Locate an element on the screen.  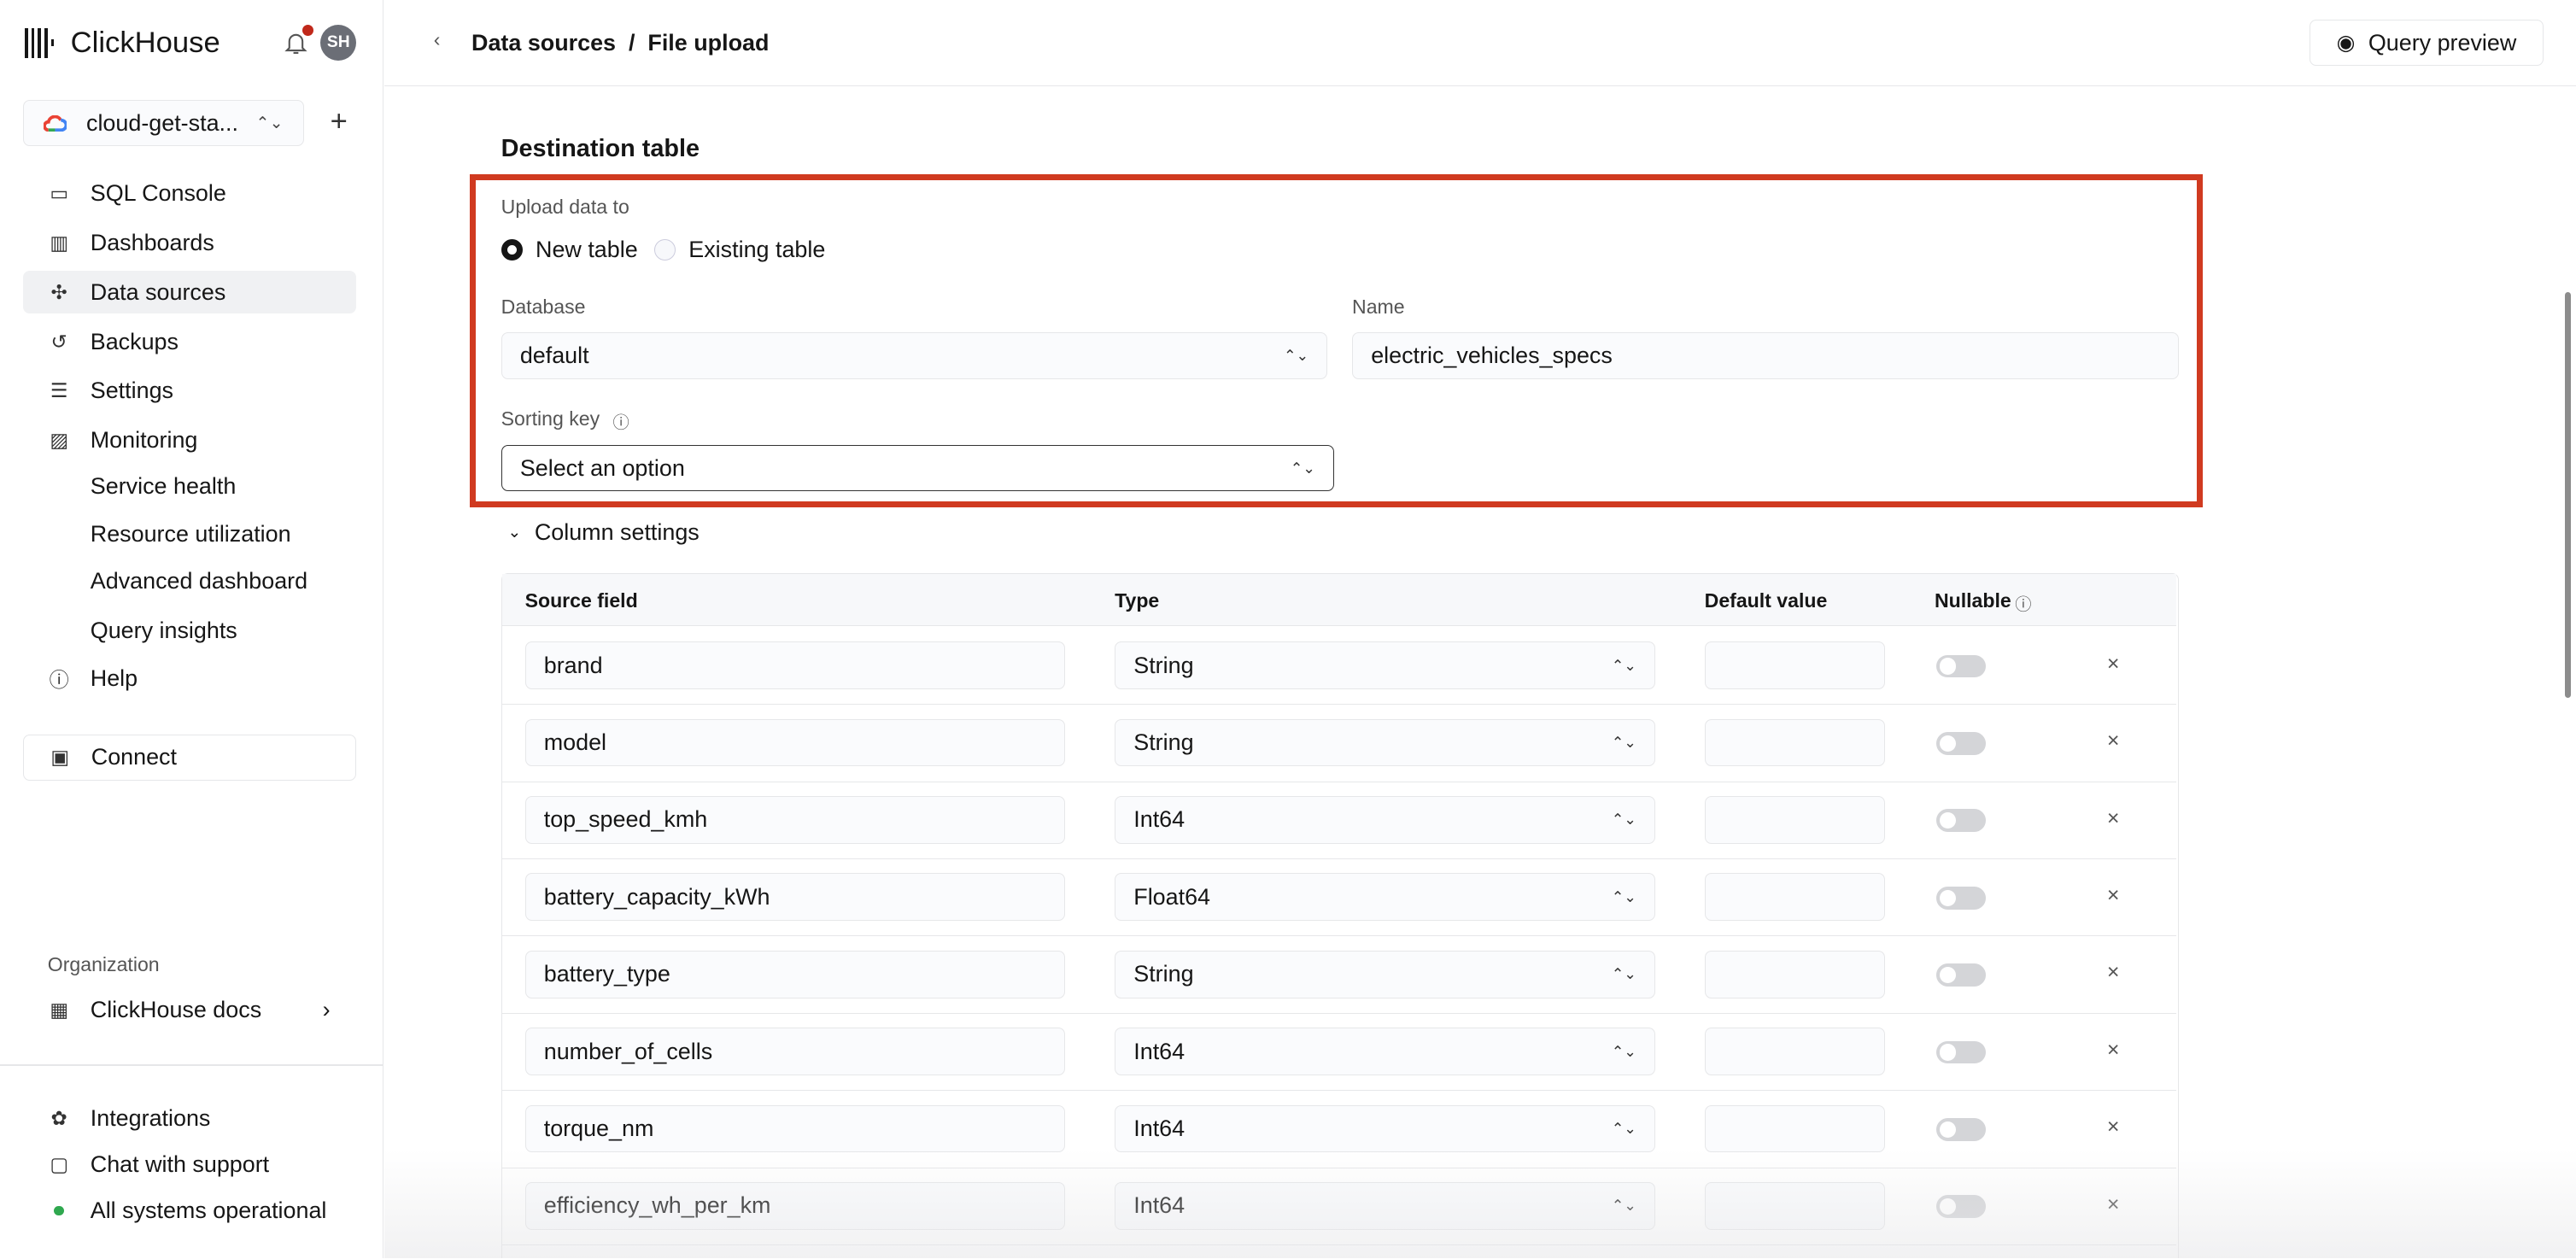
type-select: Float64 ⌃⌄ is located at coordinates (1385, 898).